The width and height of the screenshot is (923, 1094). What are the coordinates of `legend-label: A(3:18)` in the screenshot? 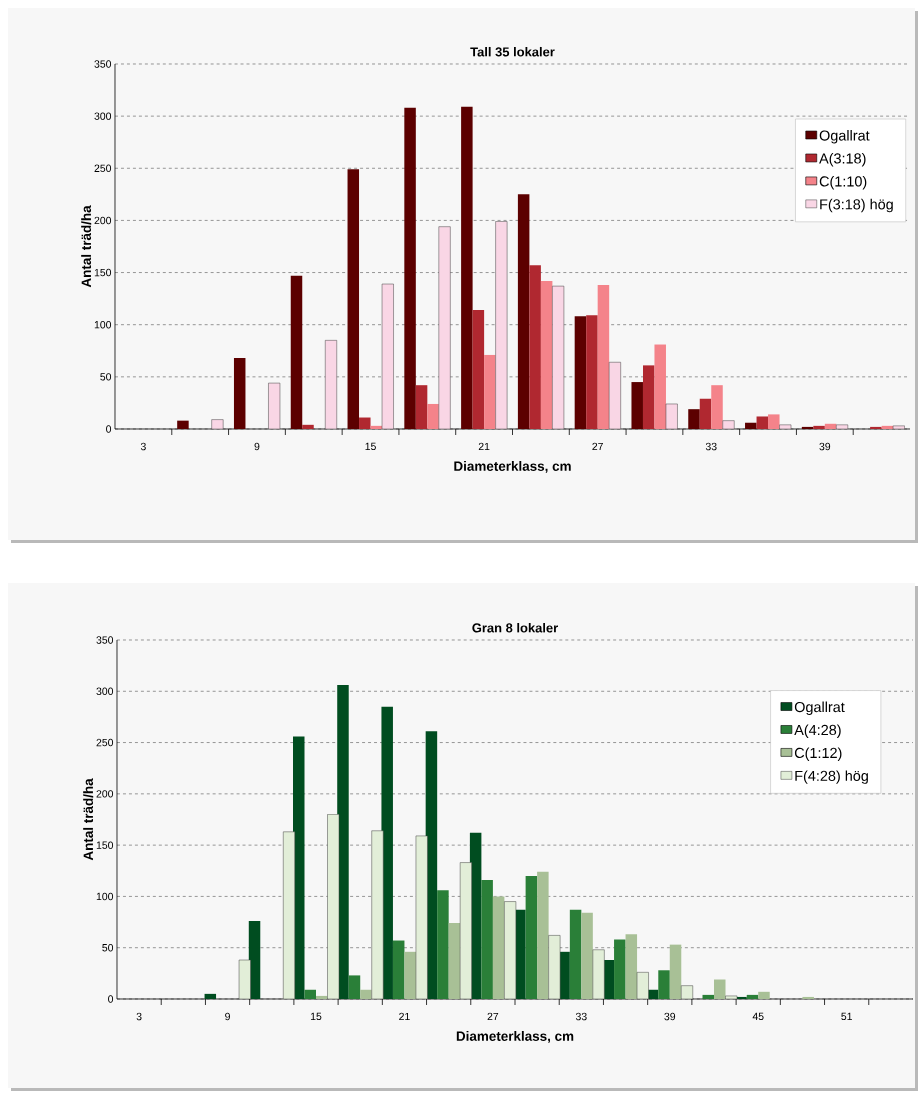 It's located at (842, 159).